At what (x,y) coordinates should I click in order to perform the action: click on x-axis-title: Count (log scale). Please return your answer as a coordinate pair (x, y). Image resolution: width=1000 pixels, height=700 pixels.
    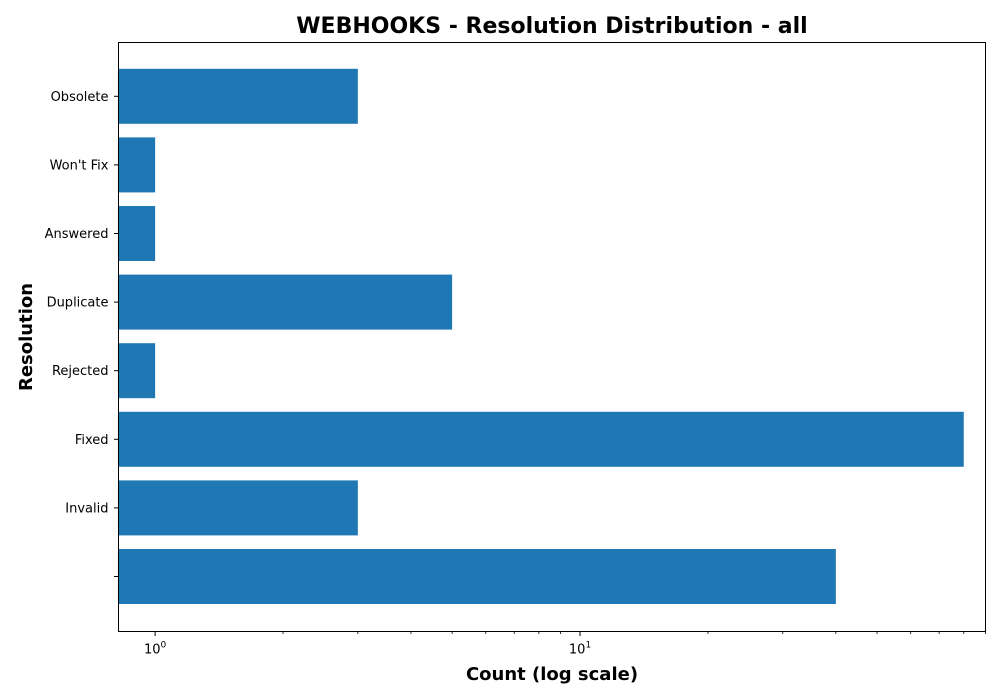
    Looking at the image, I should click on (552, 674).